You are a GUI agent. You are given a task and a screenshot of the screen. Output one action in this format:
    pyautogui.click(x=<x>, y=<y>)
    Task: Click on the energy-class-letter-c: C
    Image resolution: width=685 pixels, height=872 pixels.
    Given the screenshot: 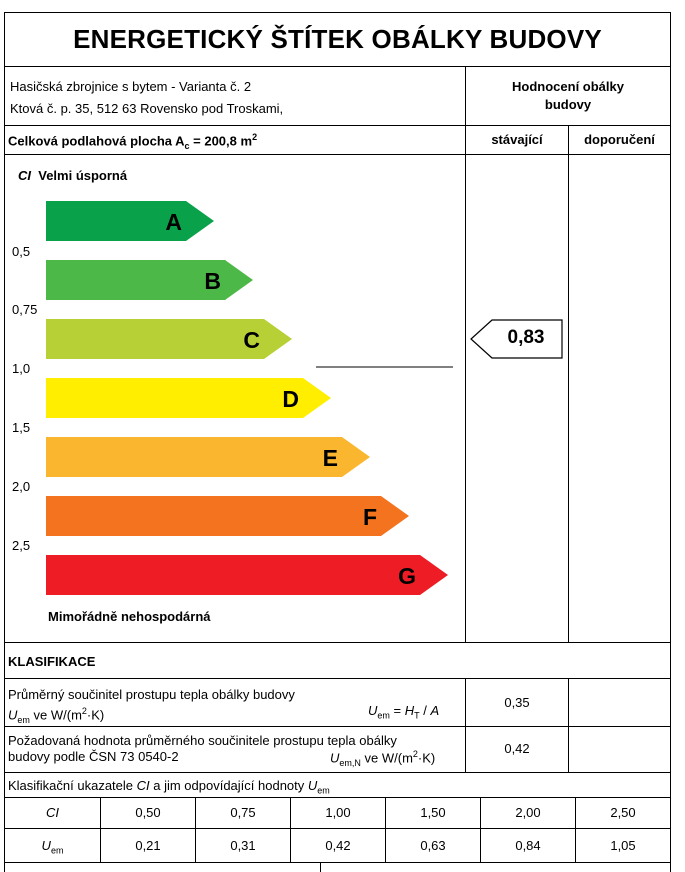 What is the action you would take?
    pyautogui.click(x=251, y=340)
    